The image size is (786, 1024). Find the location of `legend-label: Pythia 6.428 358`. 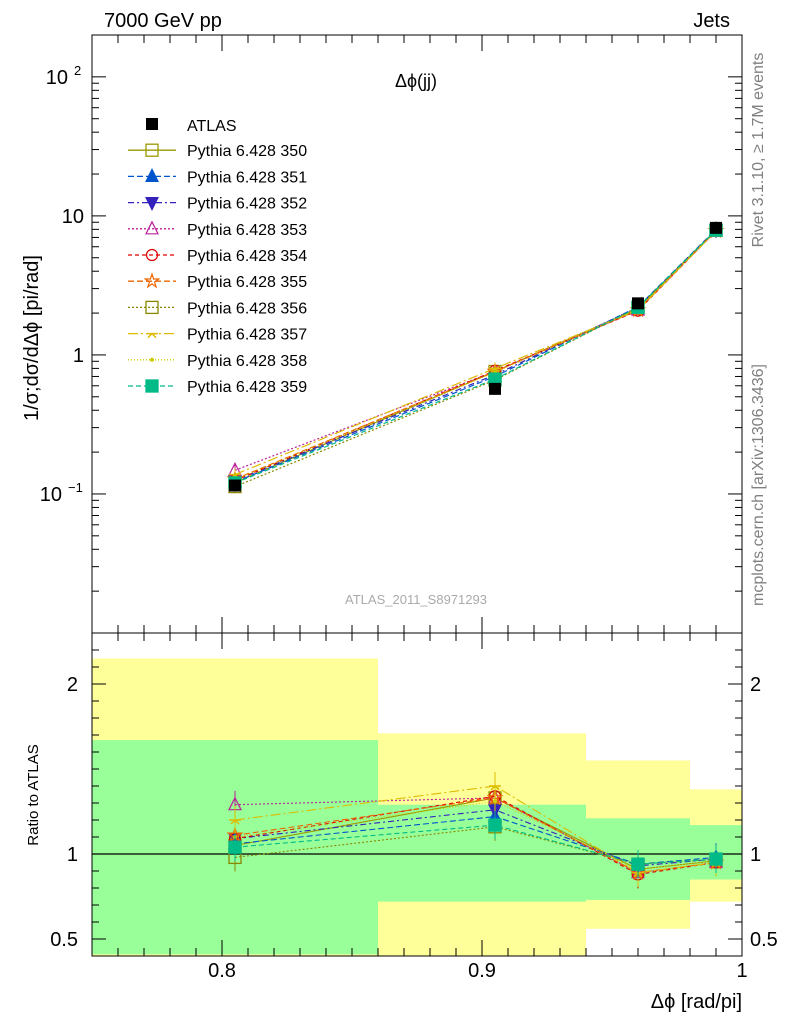

legend-label: Pythia 6.428 358 is located at coordinates (247, 361).